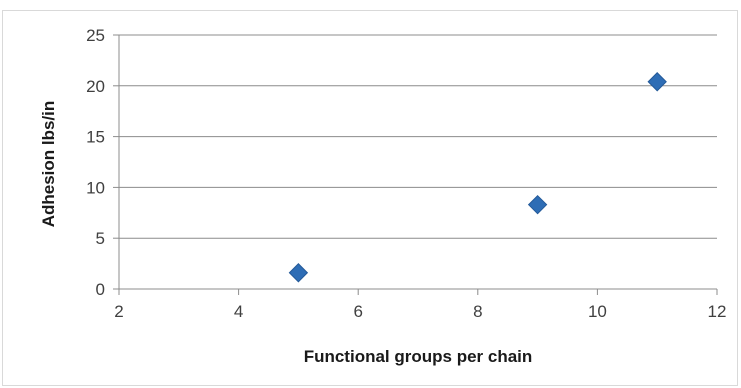 The width and height of the screenshot is (741, 388). I want to click on x-tick-label: 4, so click(238, 311).